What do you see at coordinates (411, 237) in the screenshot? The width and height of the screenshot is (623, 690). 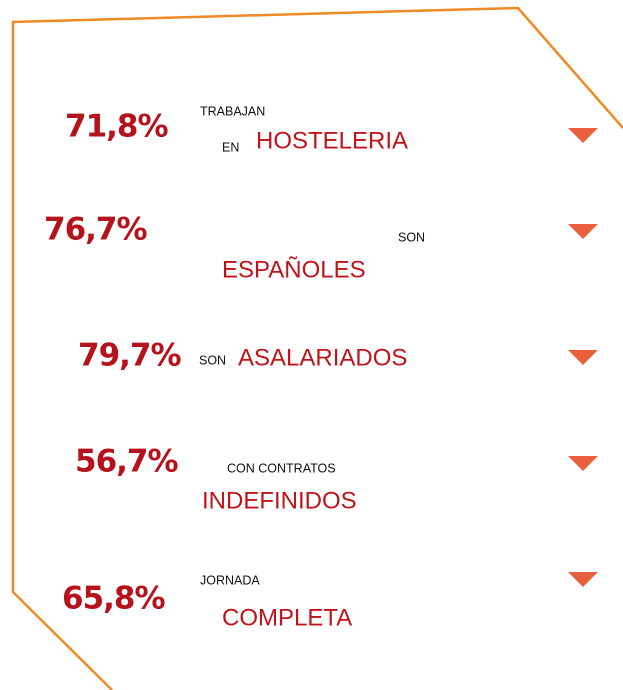 I see `lead-text: SON` at bounding box center [411, 237].